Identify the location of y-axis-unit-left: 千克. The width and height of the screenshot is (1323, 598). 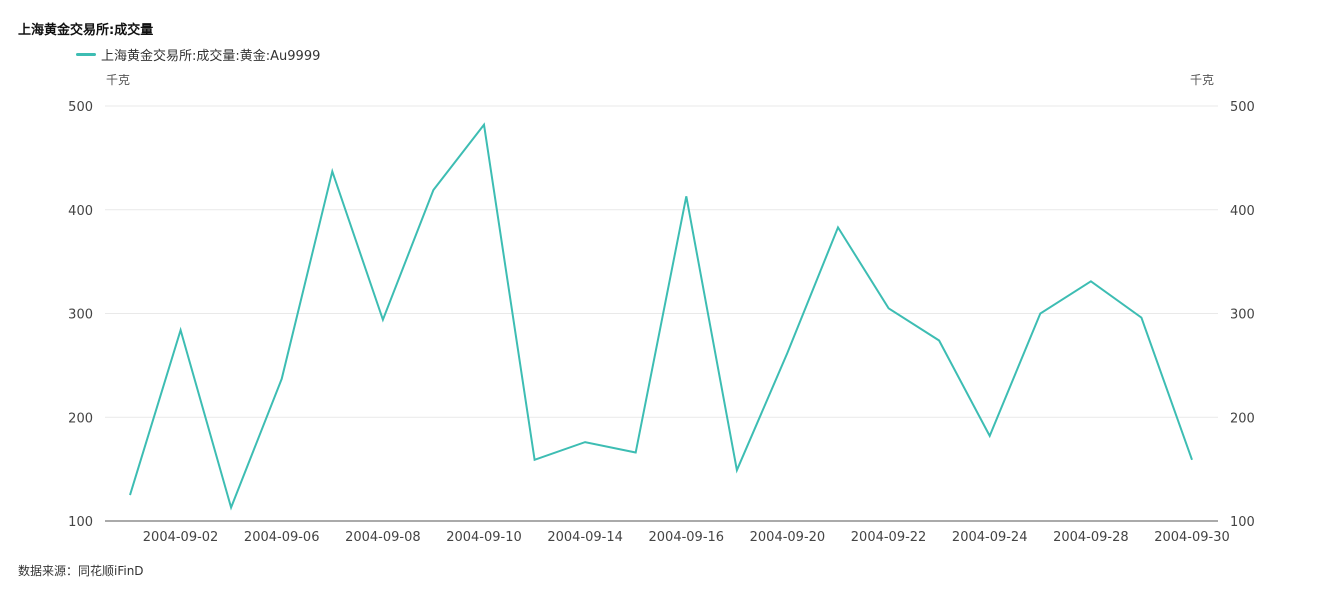
(118, 80).